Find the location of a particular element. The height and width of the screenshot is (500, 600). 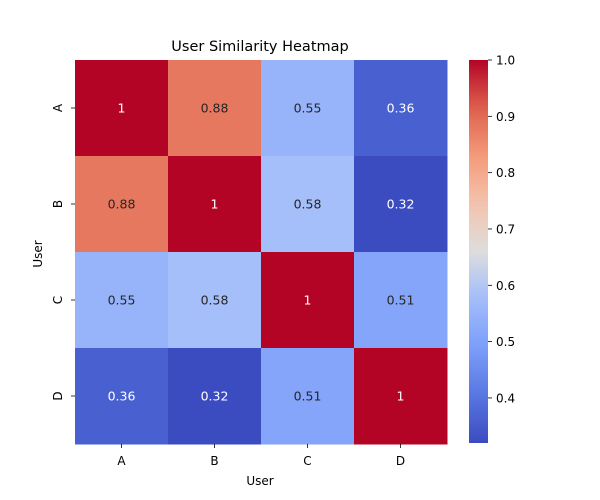

x-tick-label: A is located at coordinates (121, 461).